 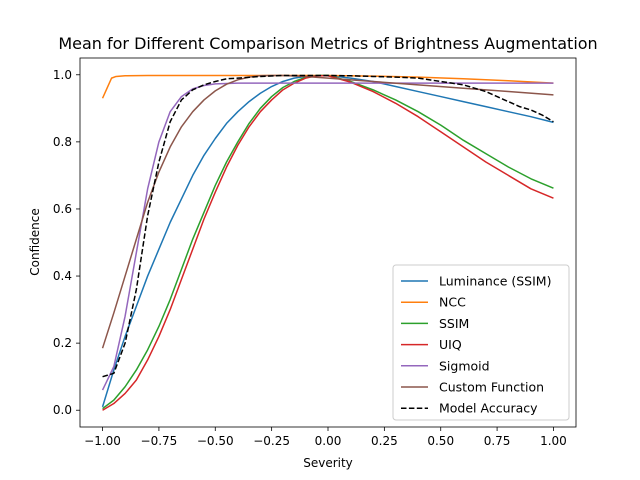 I want to click on legend-label: Model Accuracy, so click(x=488, y=408).